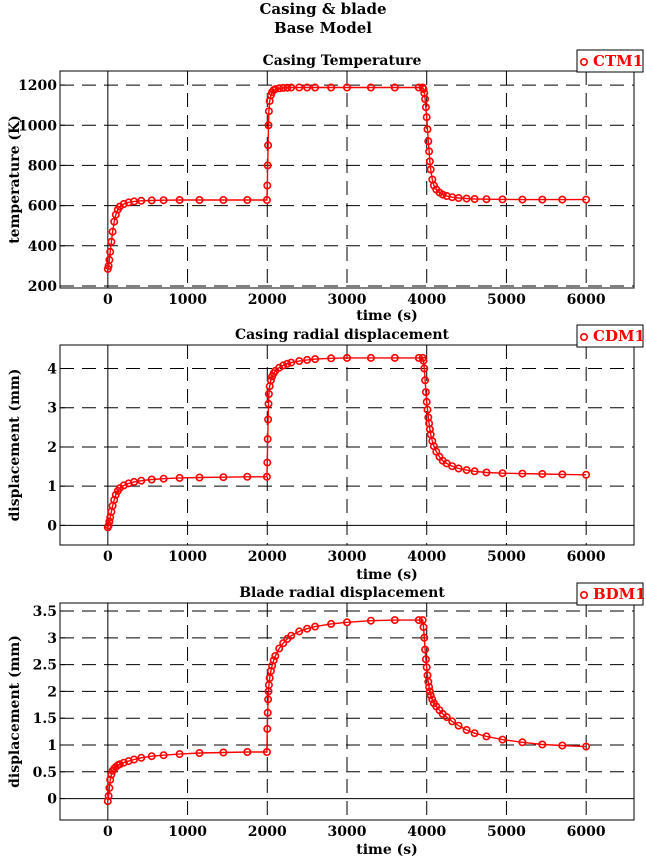 This screenshot has width=646, height=860. What do you see at coordinates (42, 207) in the screenshot?
I see `plot1-ytick-label-2: 600` at bounding box center [42, 207].